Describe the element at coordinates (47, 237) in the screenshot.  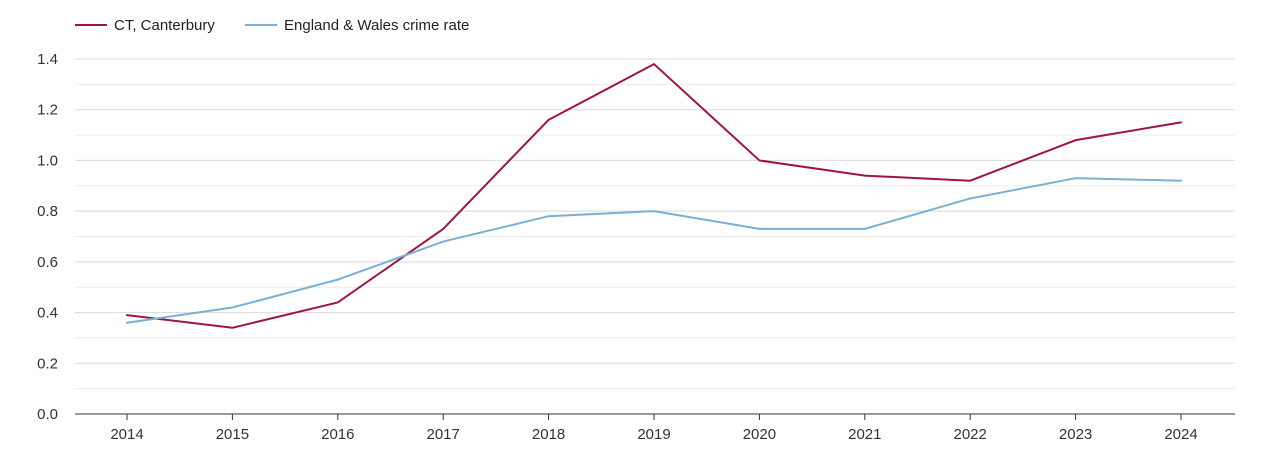
I see `y-axis-ticks: 0.0 0.2 0.4 0.6 0.8 1.0 1.2 1.4` at that location.